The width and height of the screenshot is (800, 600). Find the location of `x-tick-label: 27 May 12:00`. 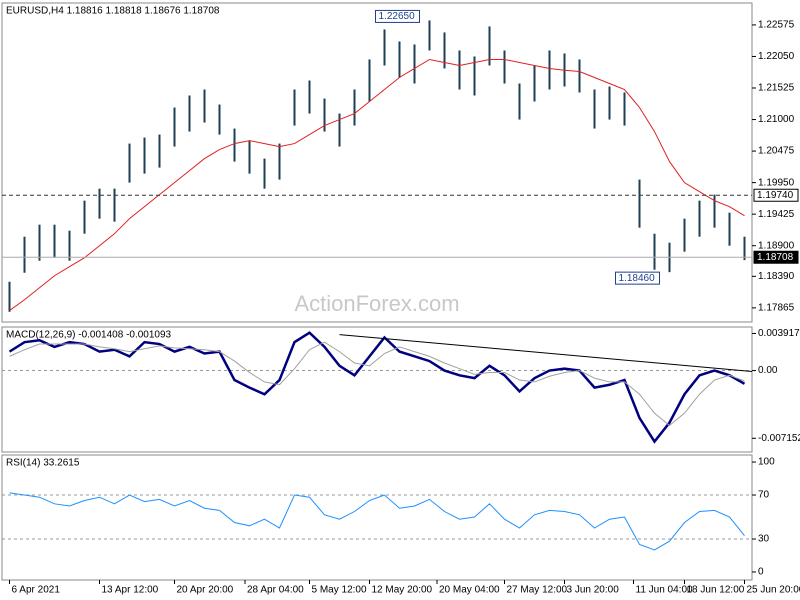

x-tick-label: 27 May 12:00 is located at coordinates (537, 590).